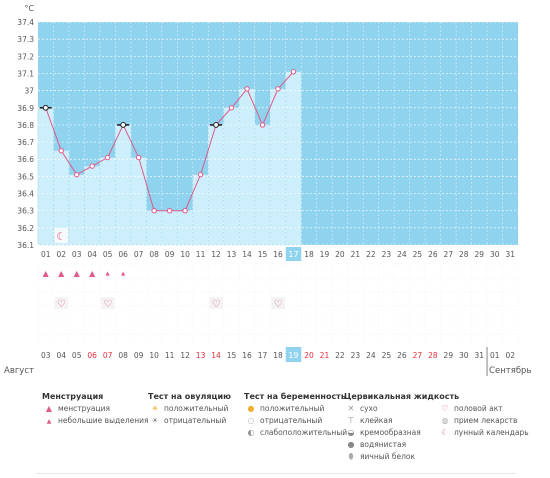 This screenshot has height=478, width=550. What do you see at coordinates (491, 432) in the screenshot?
I see `legend-item-label: лунный календарь` at bounding box center [491, 432].